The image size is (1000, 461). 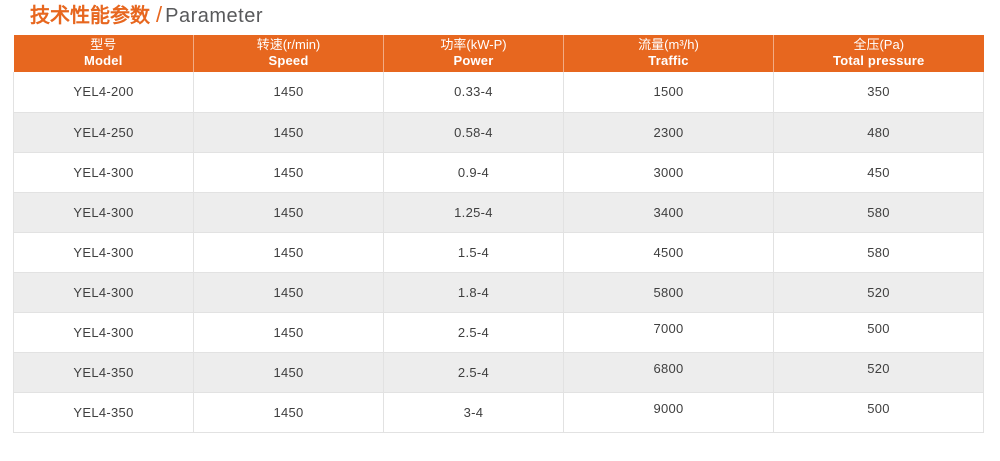 I want to click on table-cell: YEL4-200, so click(x=103, y=92).